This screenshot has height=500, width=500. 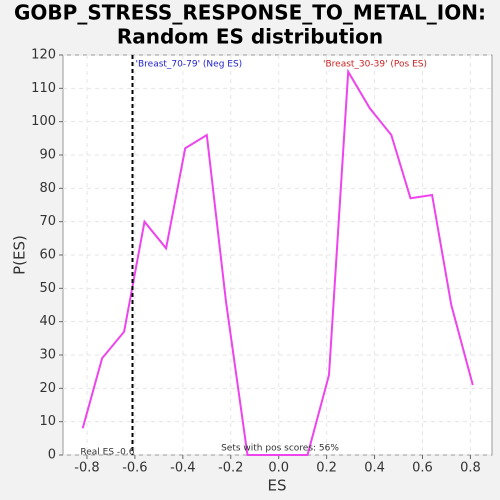 I want to click on x-tick-label: 0.4, so click(x=374, y=468).